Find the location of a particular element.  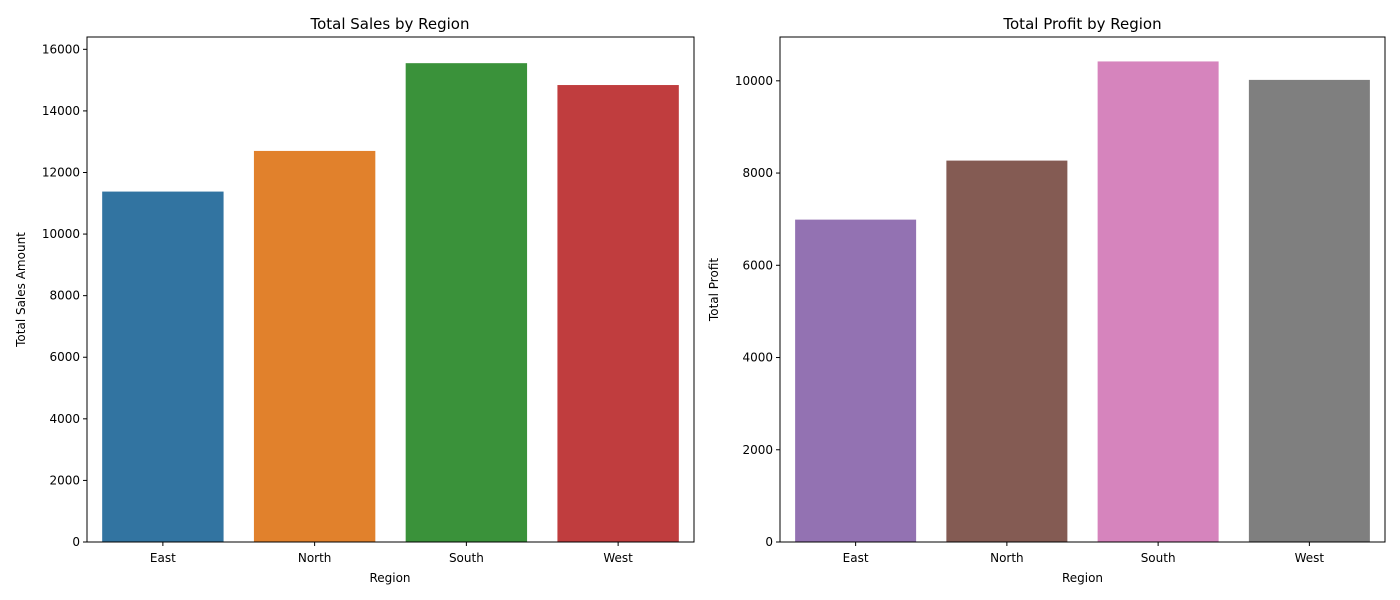

profit-x-tick-label: North is located at coordinates (1007, 558).